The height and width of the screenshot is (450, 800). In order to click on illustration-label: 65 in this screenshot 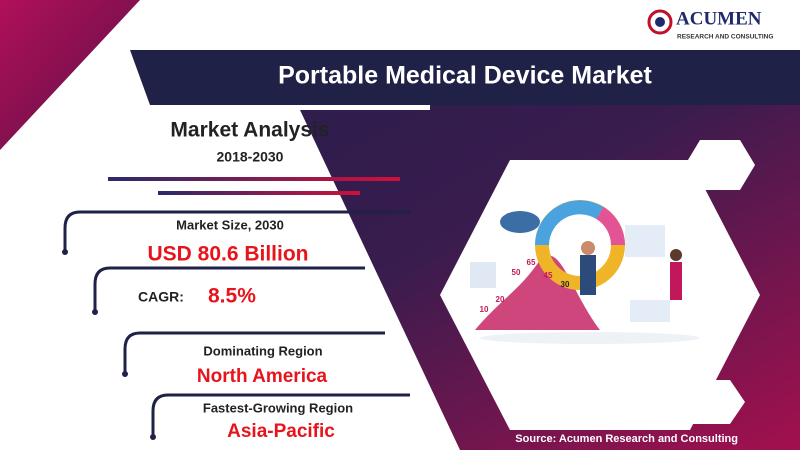, I will do `click(531, 262)`.